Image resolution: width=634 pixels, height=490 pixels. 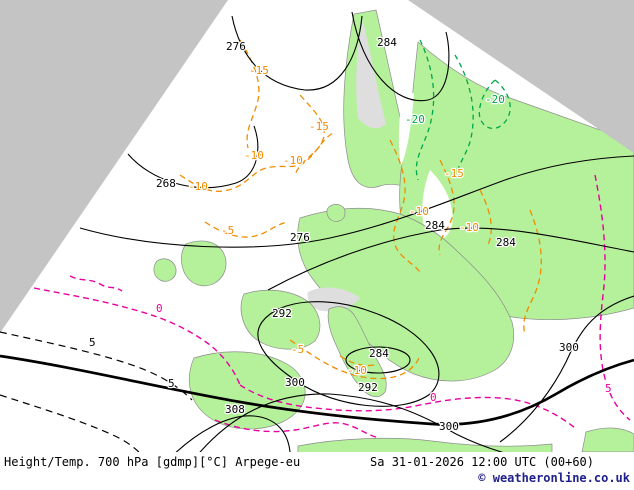 What do you see at coordinates (166, 183) in the screenshot?
I see `contour-label: 268` at bounding box center [166, 183].